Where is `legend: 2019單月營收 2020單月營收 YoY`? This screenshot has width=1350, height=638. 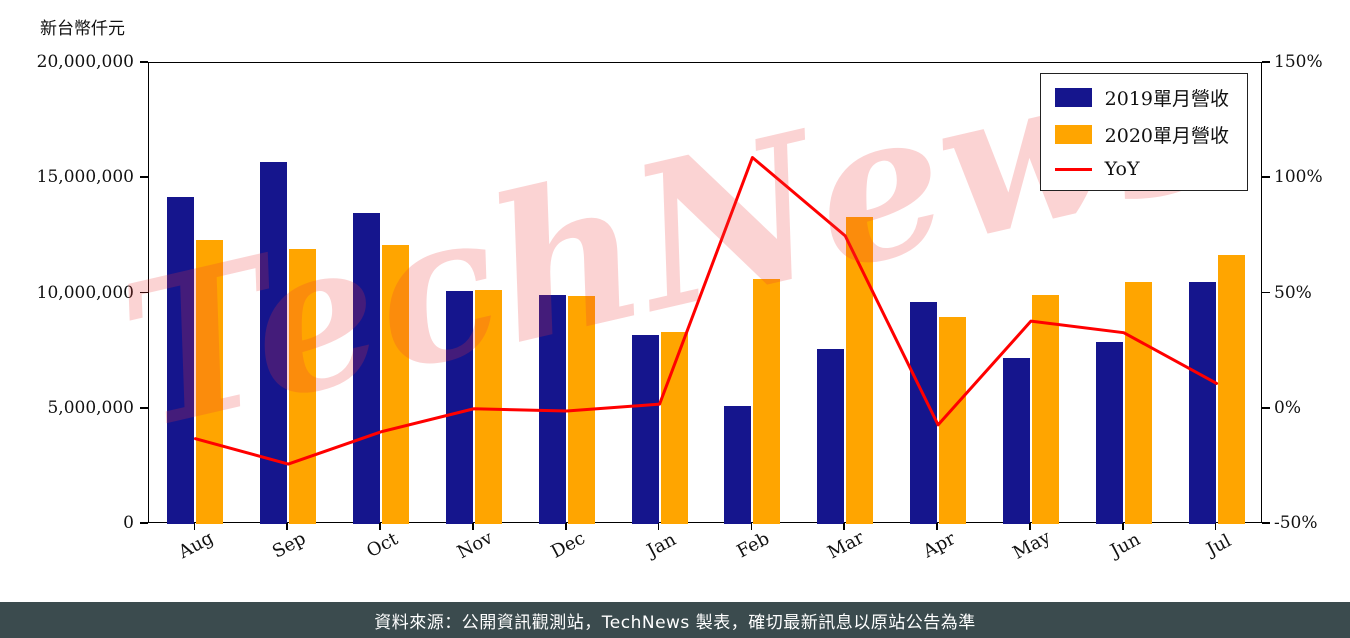
legend: 2019單月營收 2020單月營收 YoY is located at coordinates (1143, 132).